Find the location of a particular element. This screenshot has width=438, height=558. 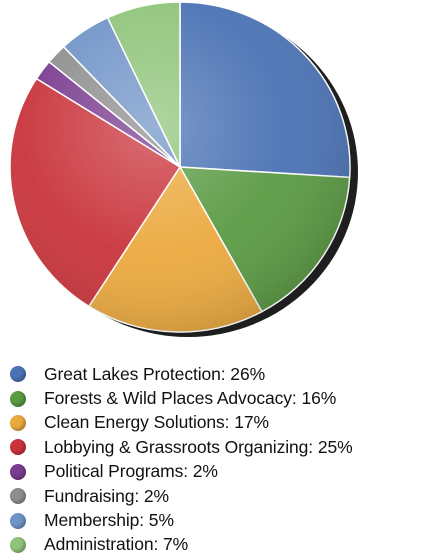

legend-item: Political Programs: 2% is located at coordinates (222, 472).